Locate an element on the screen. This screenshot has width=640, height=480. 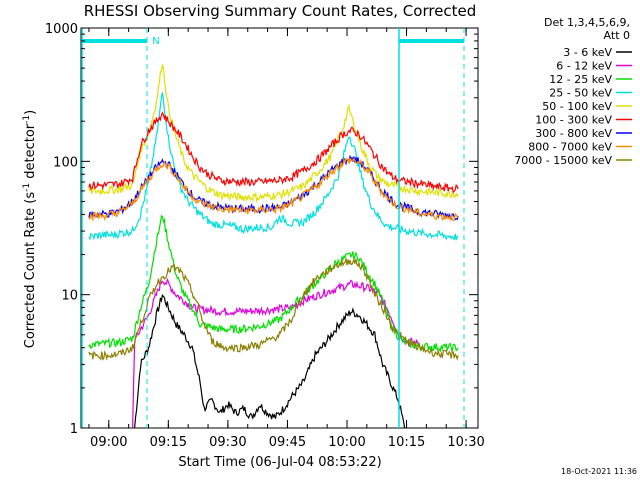
x-tick-label: 09:30 is located at coordinates (227, 442).